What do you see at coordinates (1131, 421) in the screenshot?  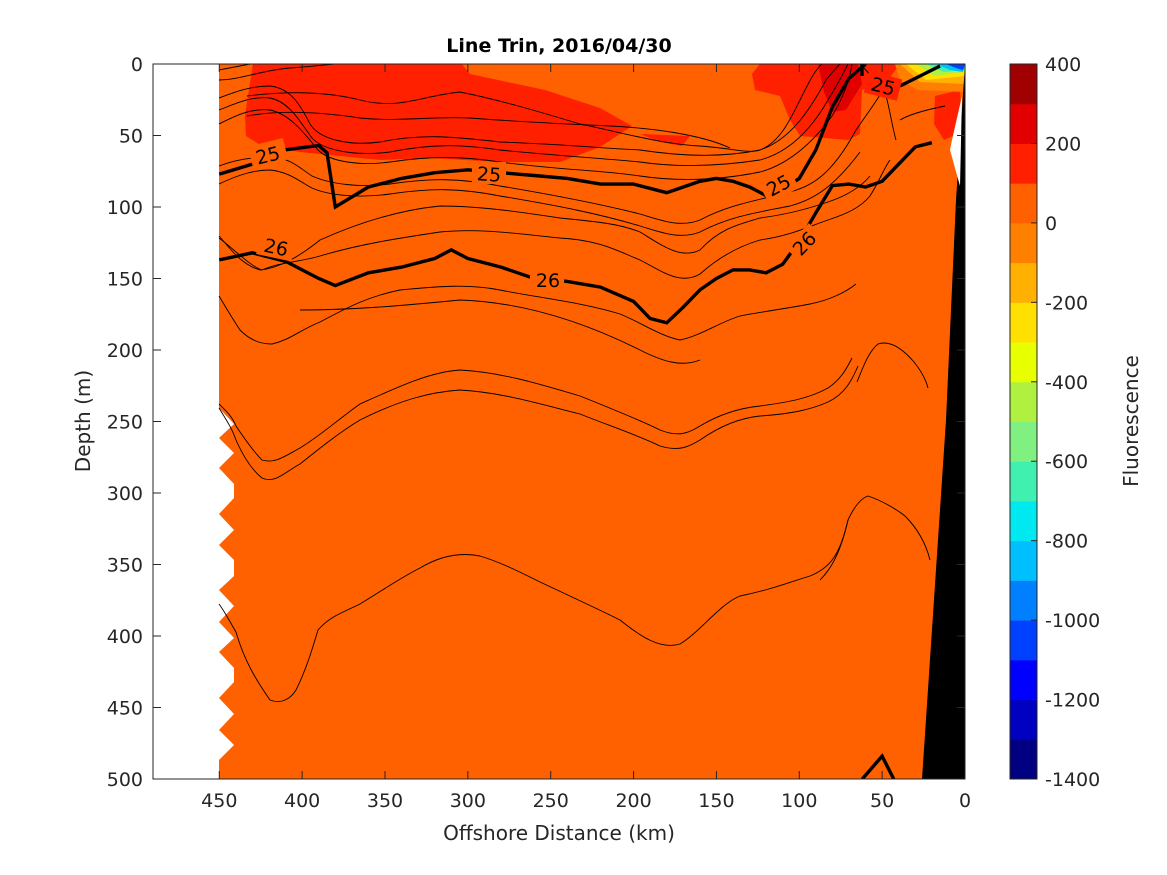 I see `colorbar-label: Fluorescence` at bounding box center [1131, 421].